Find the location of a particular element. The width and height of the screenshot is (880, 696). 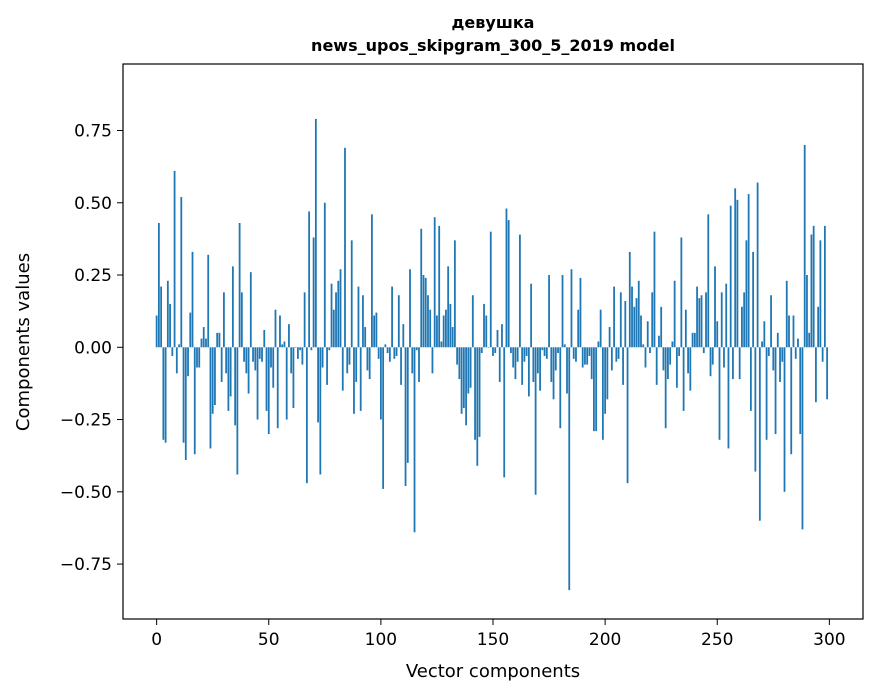

x-tick-label: 300 is located at coordinates (829, 640).